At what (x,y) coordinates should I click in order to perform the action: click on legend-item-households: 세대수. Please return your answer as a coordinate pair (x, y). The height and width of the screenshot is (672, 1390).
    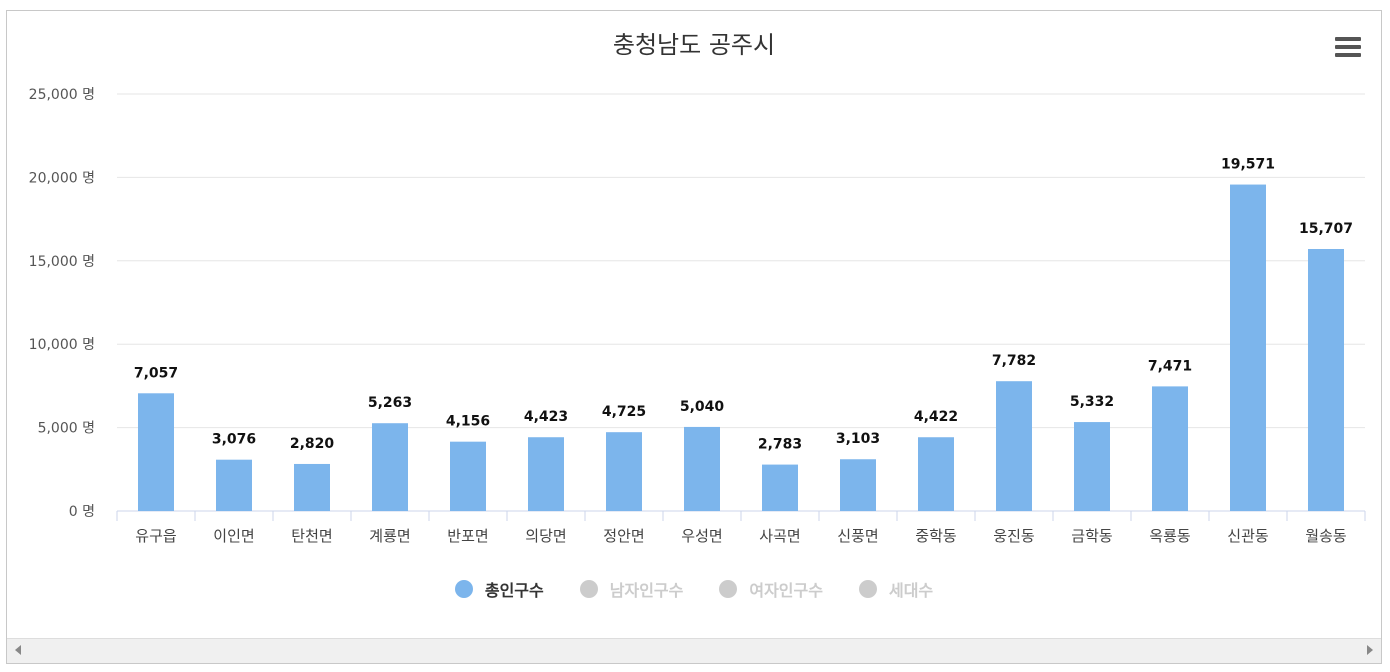
    Looking at the image, I should click on (896, 589).